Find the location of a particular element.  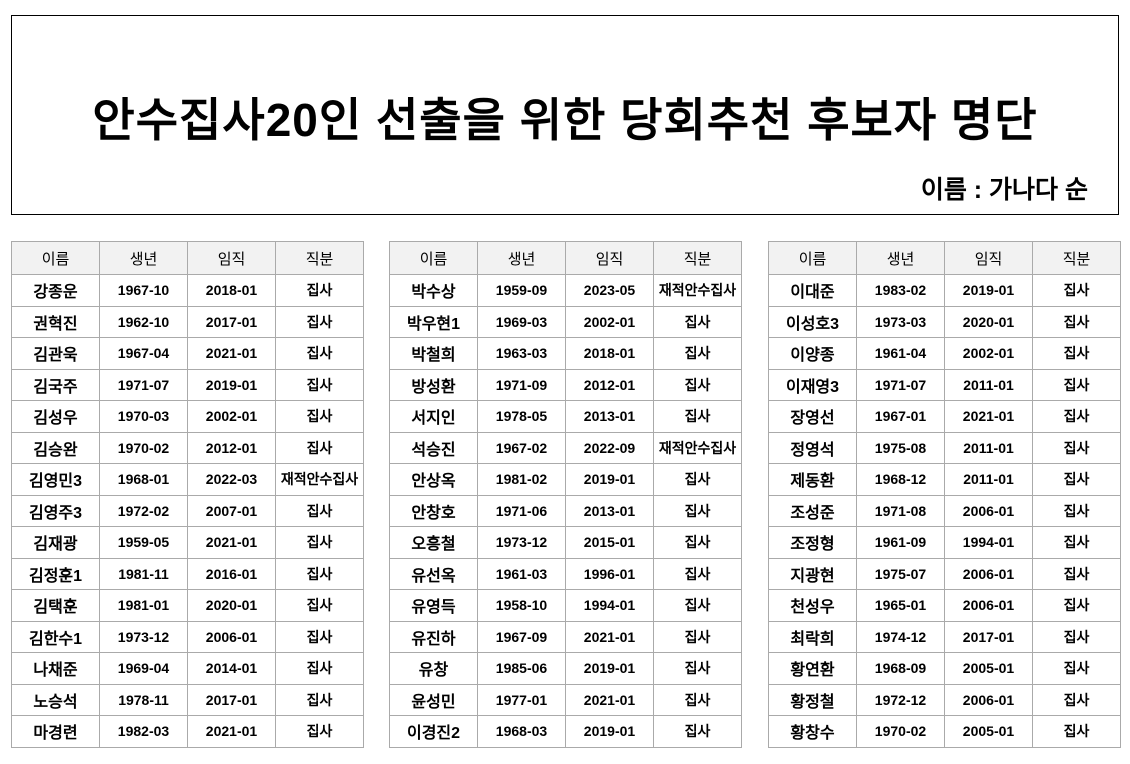

name-cell: 유선옥 is located at coordinates (433, 573).